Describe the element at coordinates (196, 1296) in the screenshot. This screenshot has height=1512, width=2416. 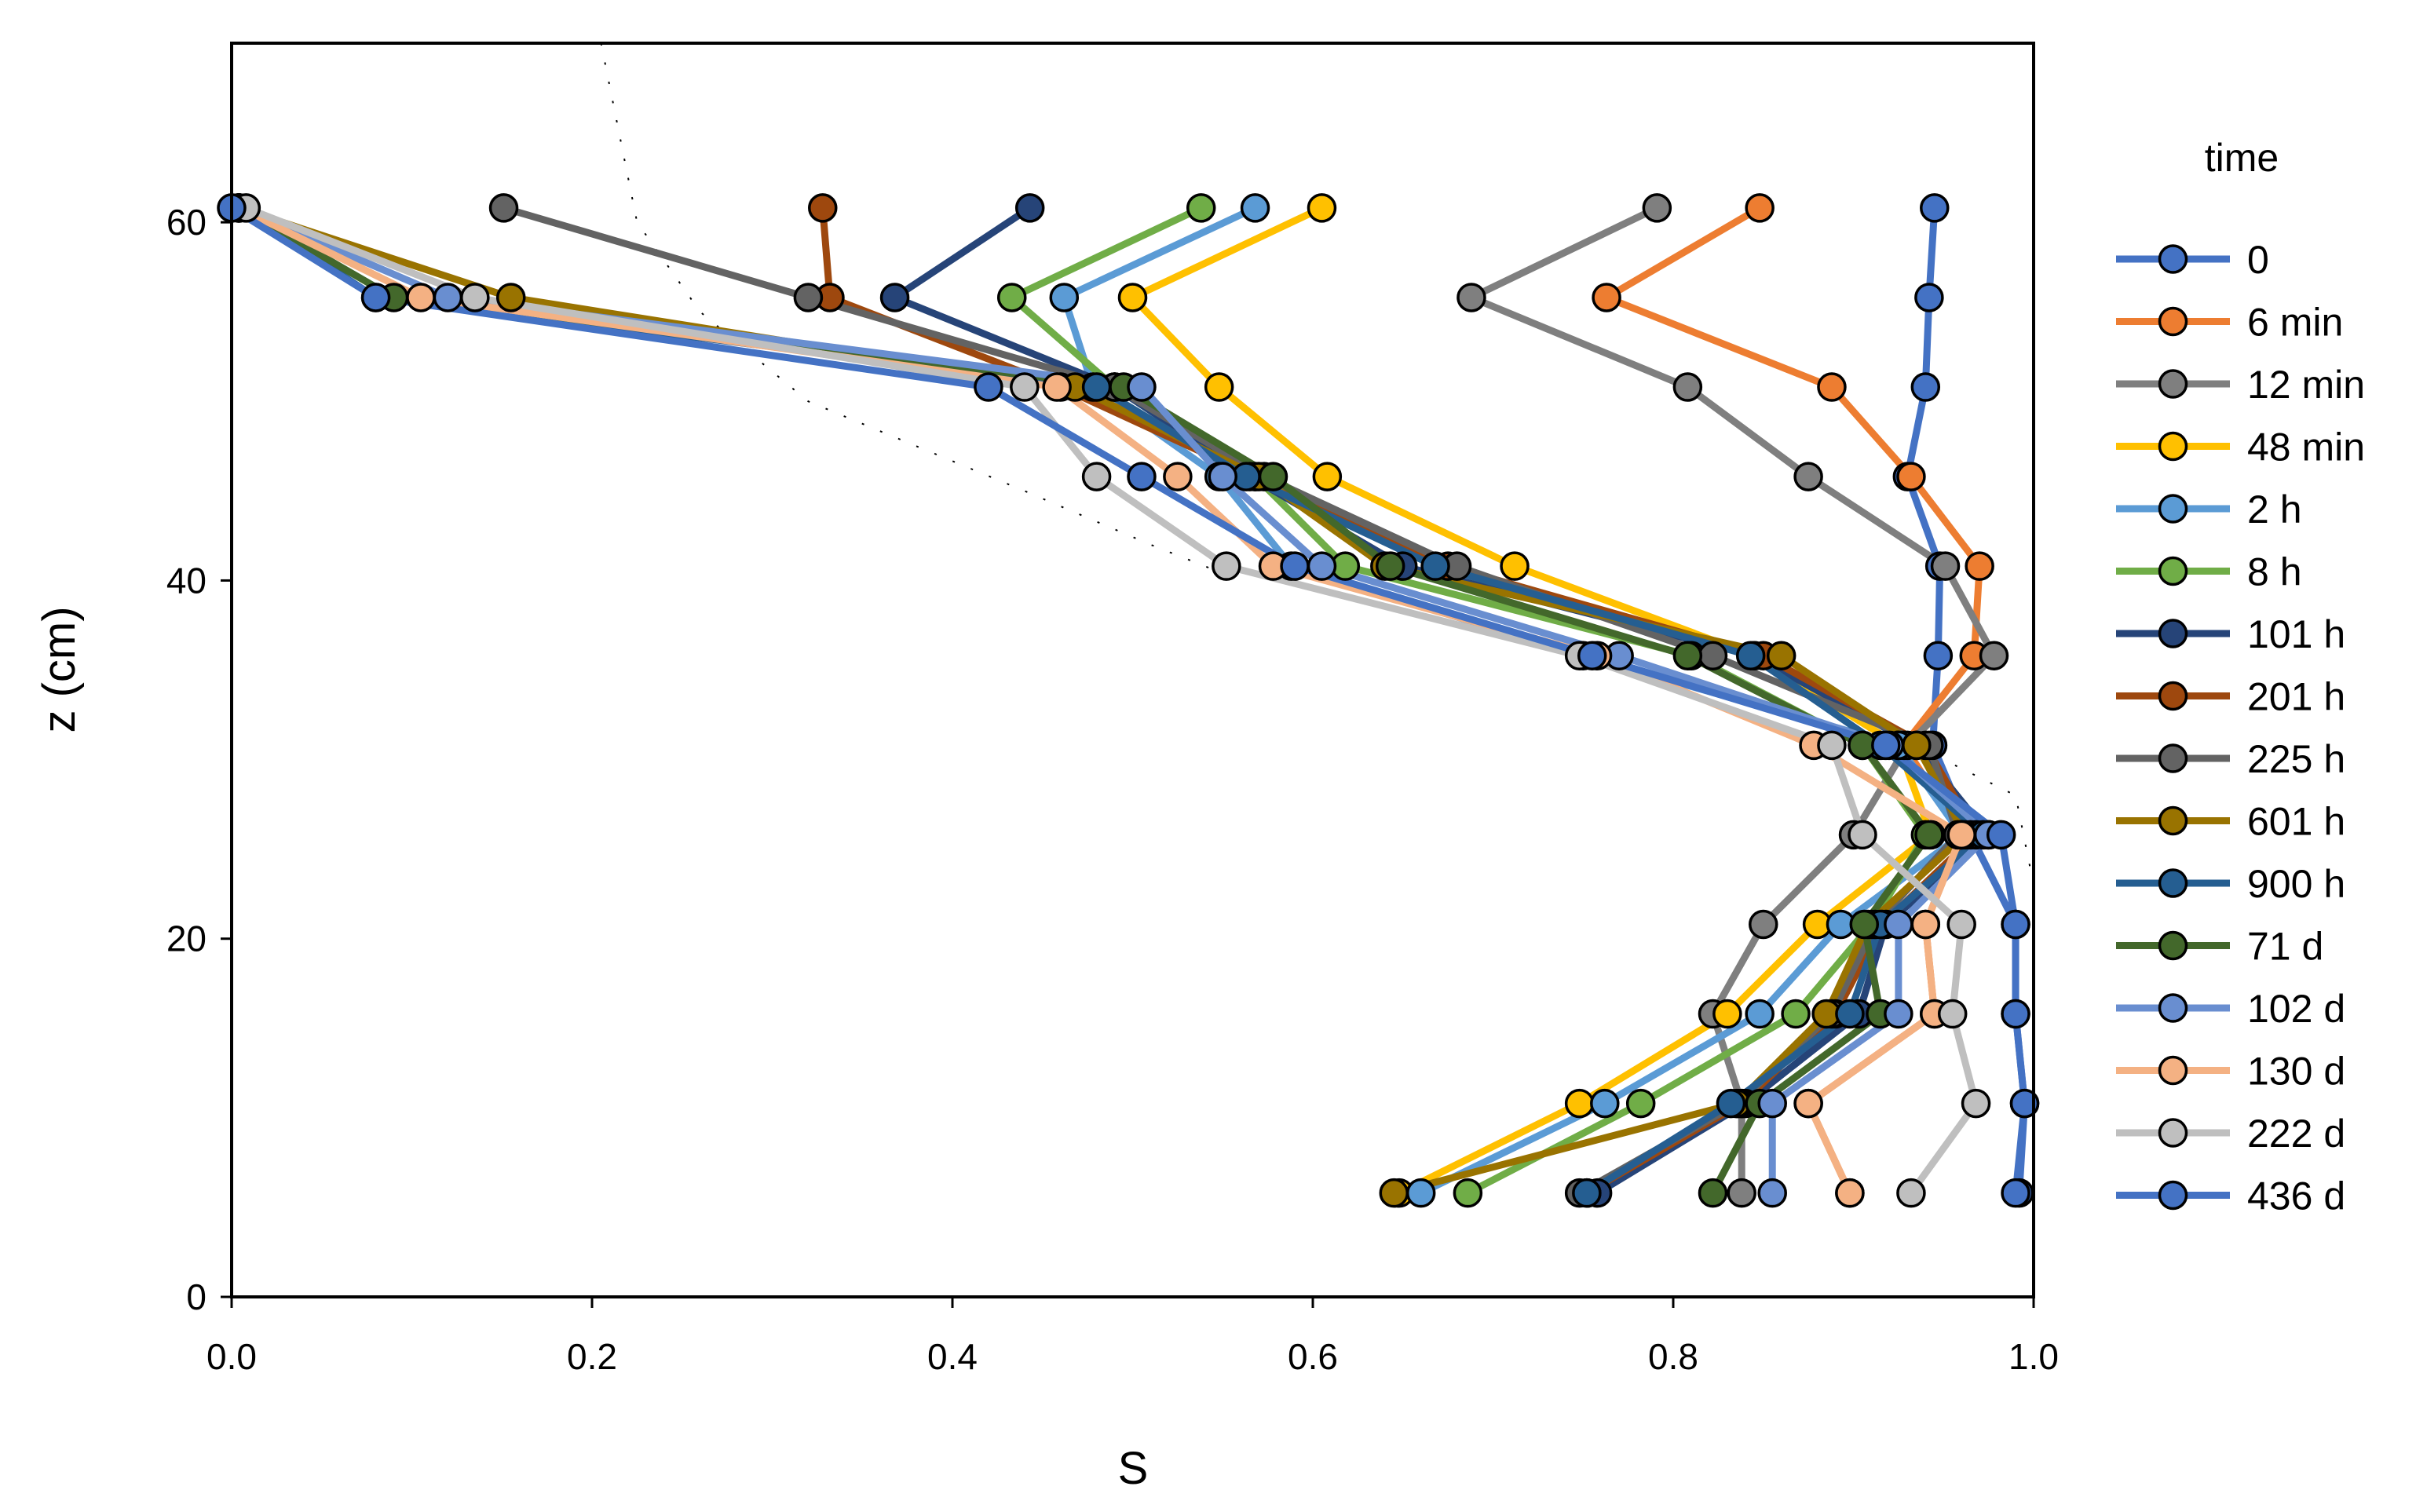
I see `y-tick-label: 0` at that location.